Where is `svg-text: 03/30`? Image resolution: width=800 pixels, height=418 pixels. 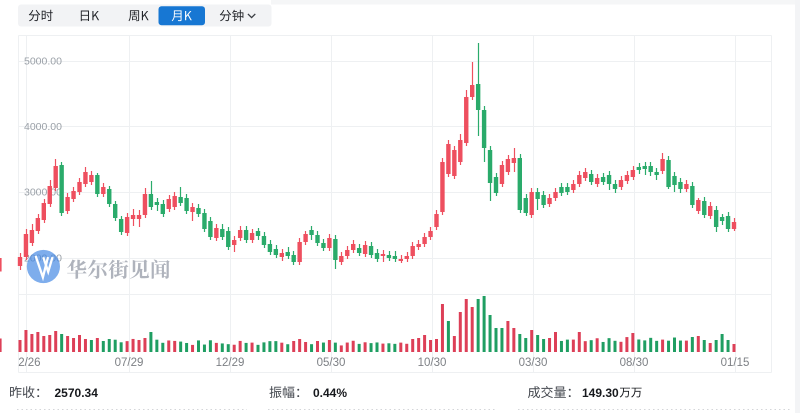
svg-text: 03/30 is located at coordinates (533, 363).